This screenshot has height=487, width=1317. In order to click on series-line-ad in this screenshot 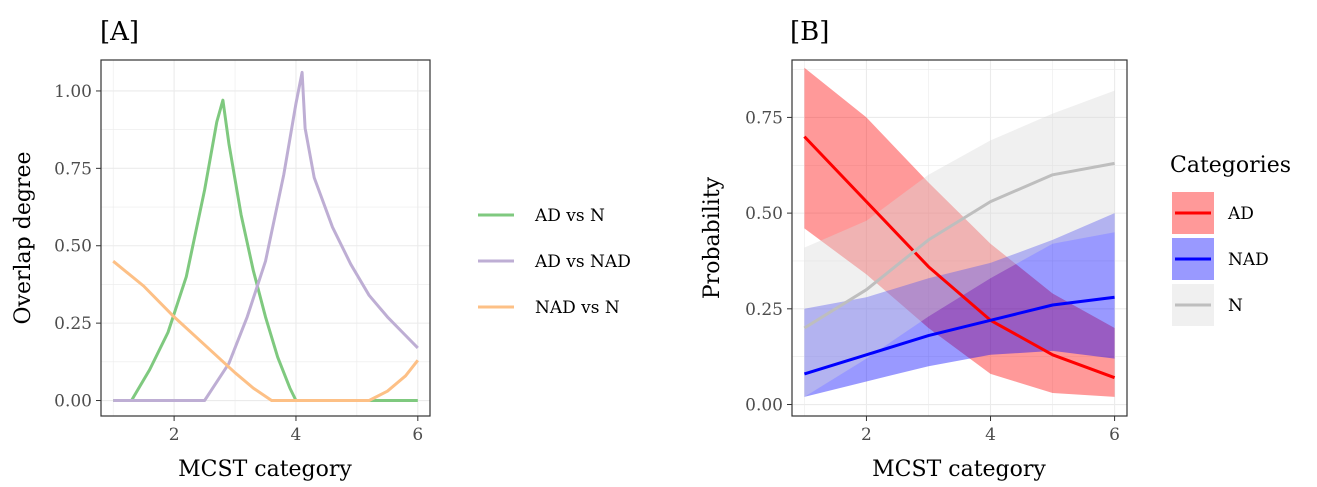, I will do `click(959, 257)`.